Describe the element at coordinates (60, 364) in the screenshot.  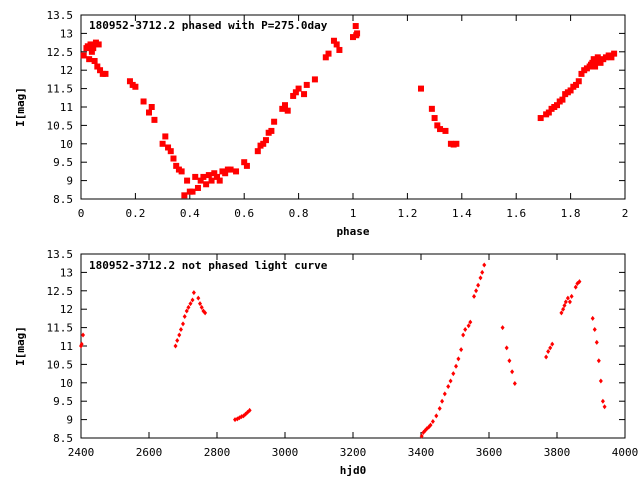
I see `raw-y-tick-label: 10.5` at that location.